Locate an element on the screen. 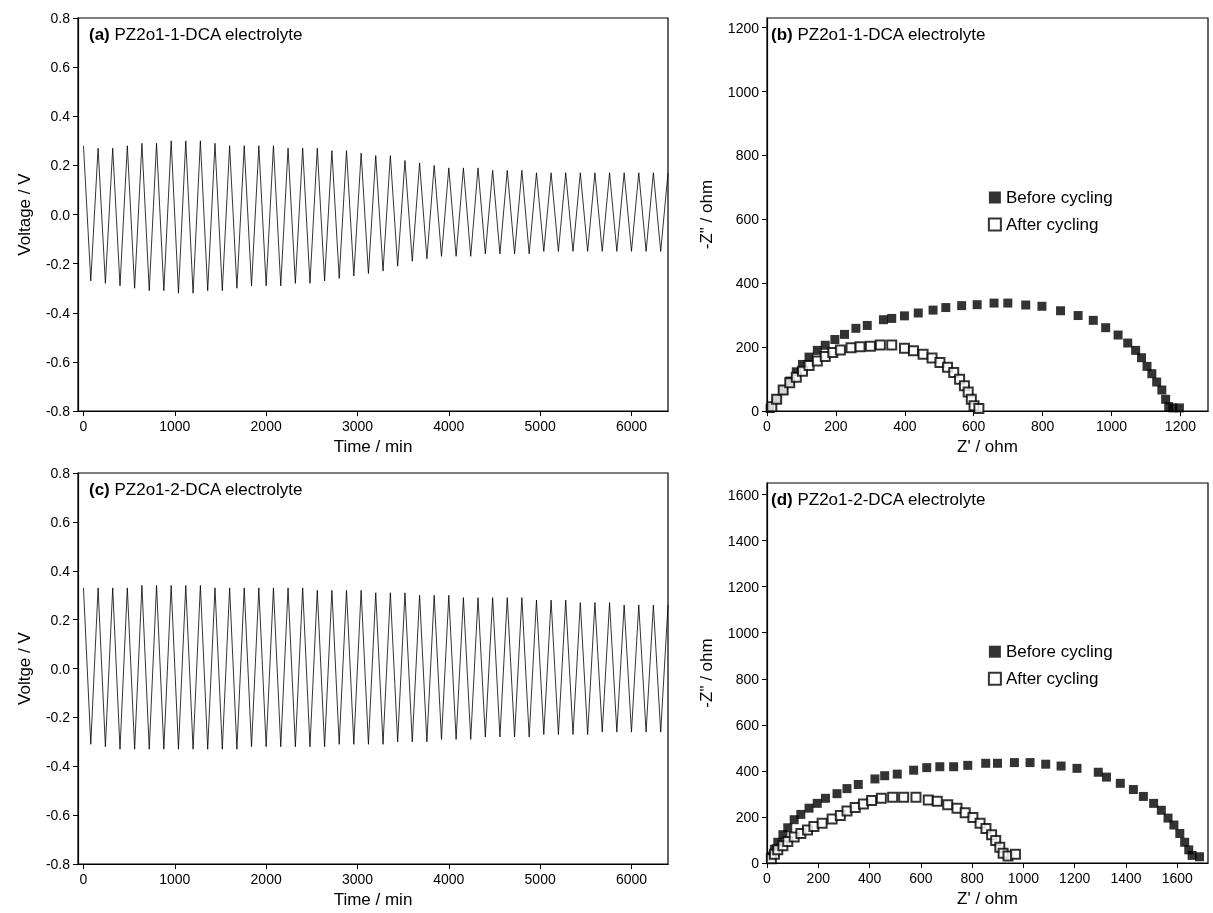 The width and height of the screenshot is (1213, 913). chart-title: (a) PZ2o1-1-DCA electrolyte is located at coordinates (196, 34).